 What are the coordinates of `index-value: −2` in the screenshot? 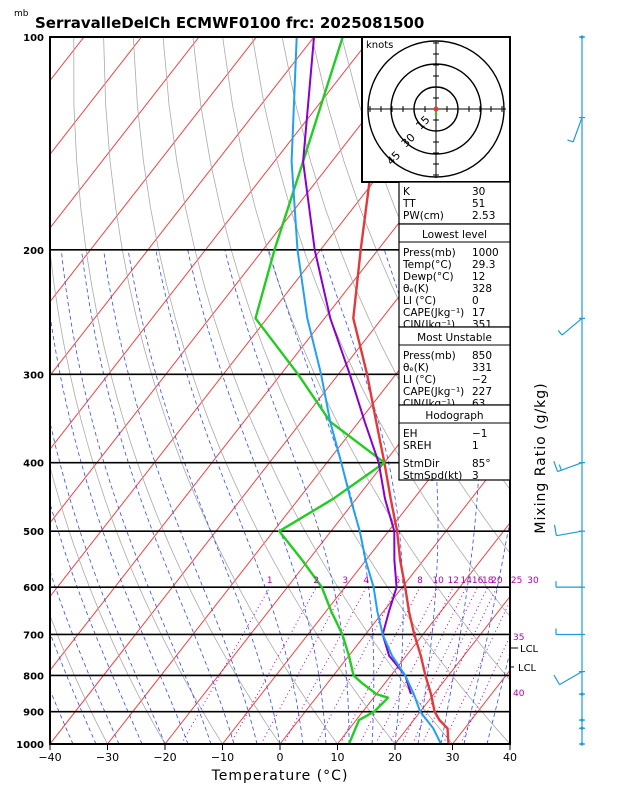 It's located at (479, 380).